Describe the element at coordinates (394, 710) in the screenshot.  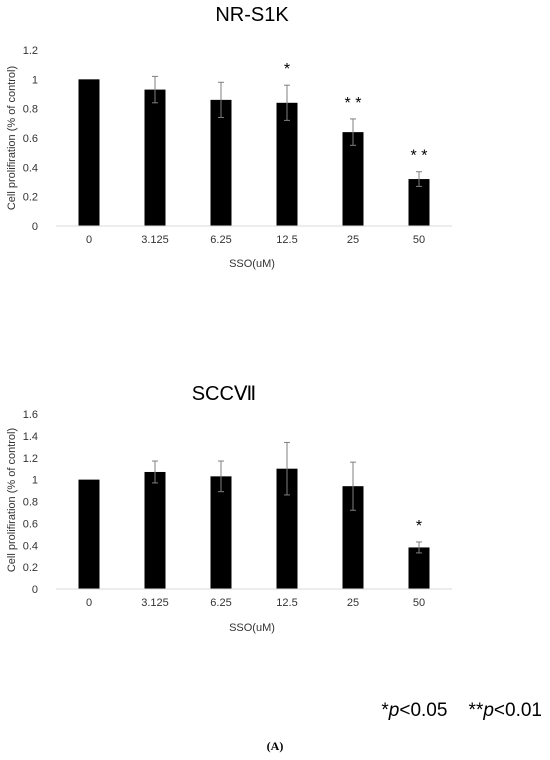
I see `legend-sig1-p: p` at that location.